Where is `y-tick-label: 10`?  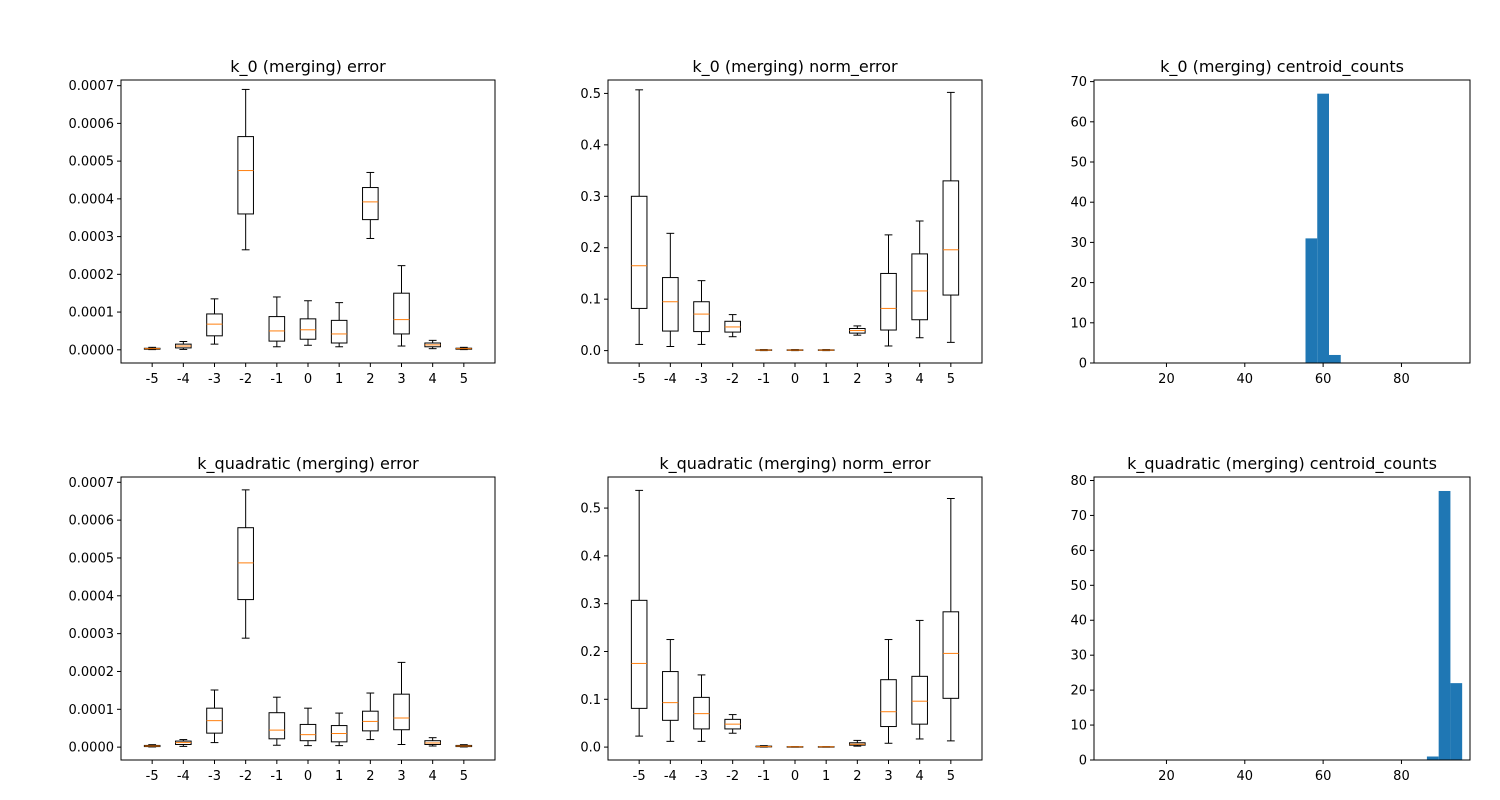
y-tick-label: 10 is located at coordinates (1078, 323).